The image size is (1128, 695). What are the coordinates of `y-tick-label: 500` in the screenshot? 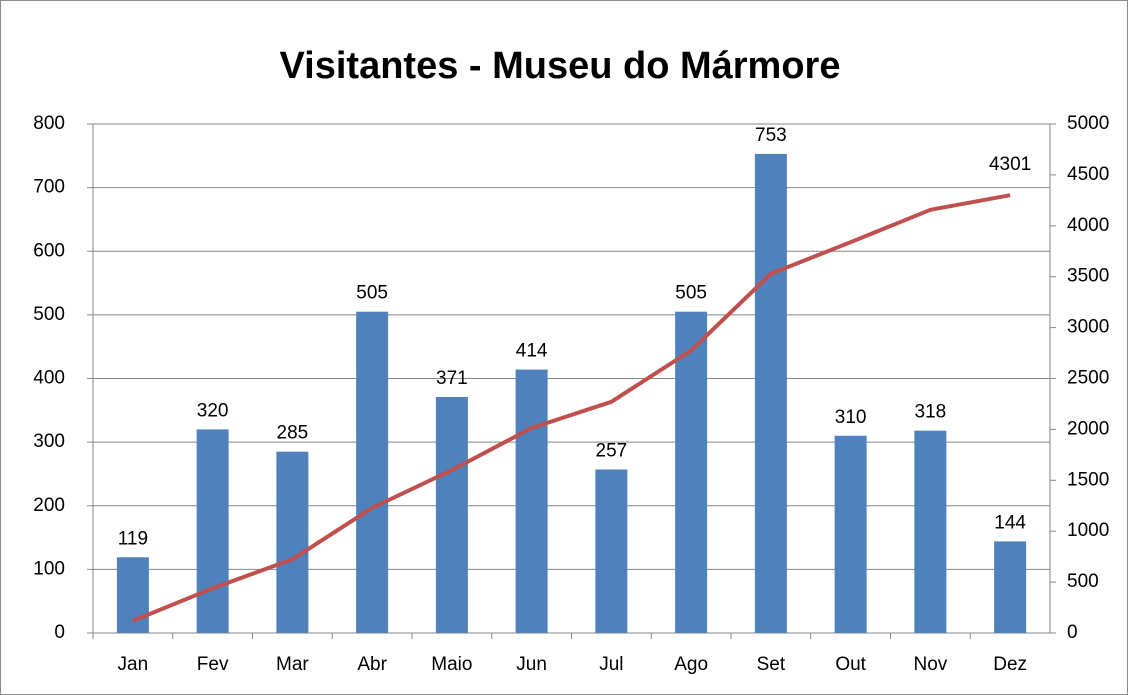 It's located at (49, 314).